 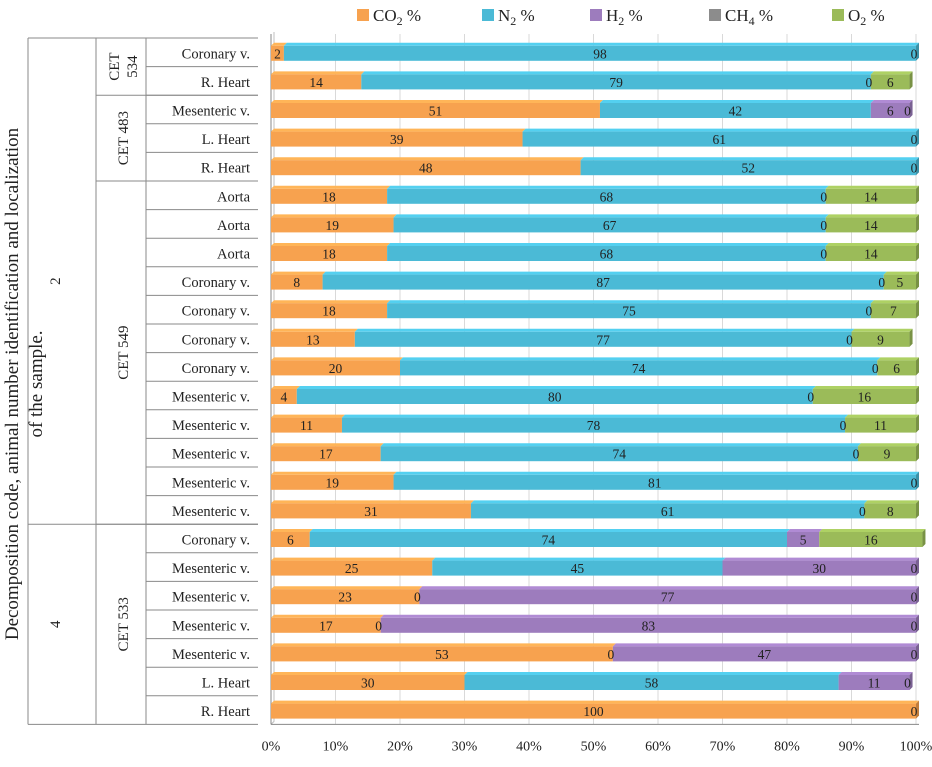 I want to click on category-label: L. Heart, so click(x=226, y=684).